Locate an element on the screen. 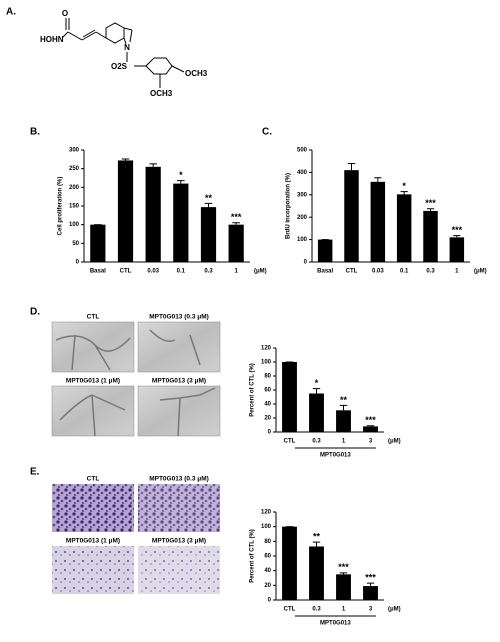  panel-label: D. is located at coordinates (35, 312).